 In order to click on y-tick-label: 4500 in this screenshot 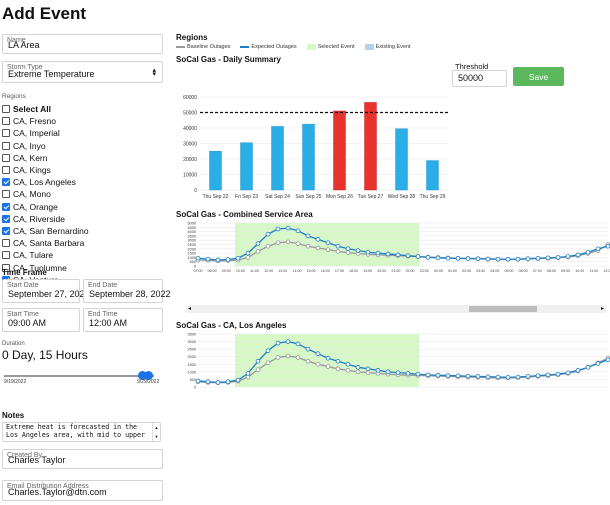, I will do `click(192, 228)`.